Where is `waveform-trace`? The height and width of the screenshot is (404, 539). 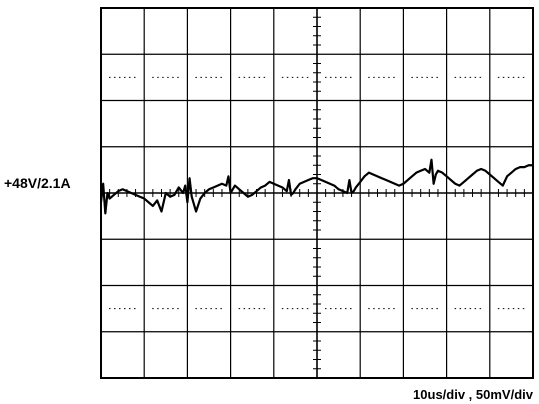 waveform-trace is located at coordinates (316, 186).